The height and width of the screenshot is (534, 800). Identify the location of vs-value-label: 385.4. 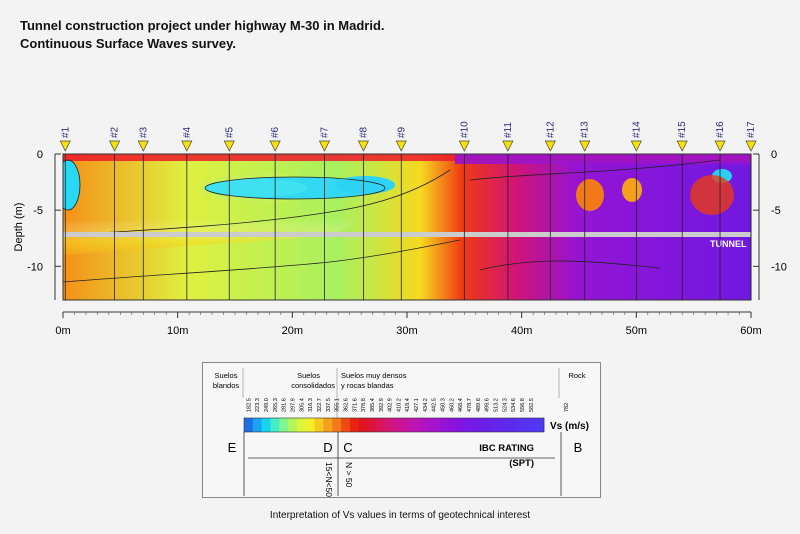
(373, 405).